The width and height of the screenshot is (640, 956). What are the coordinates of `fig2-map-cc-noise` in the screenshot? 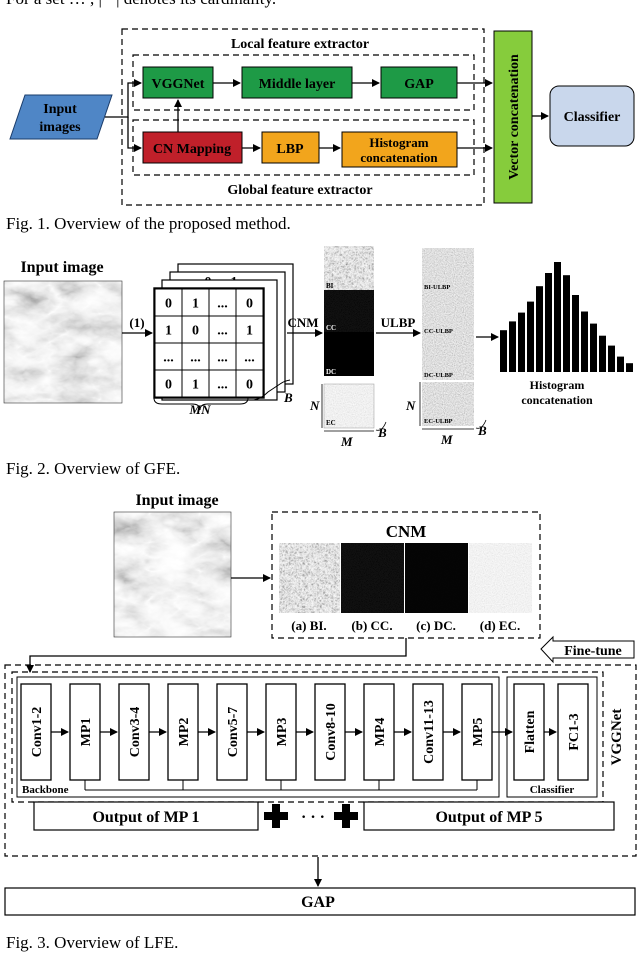 It's located at (349, 311).